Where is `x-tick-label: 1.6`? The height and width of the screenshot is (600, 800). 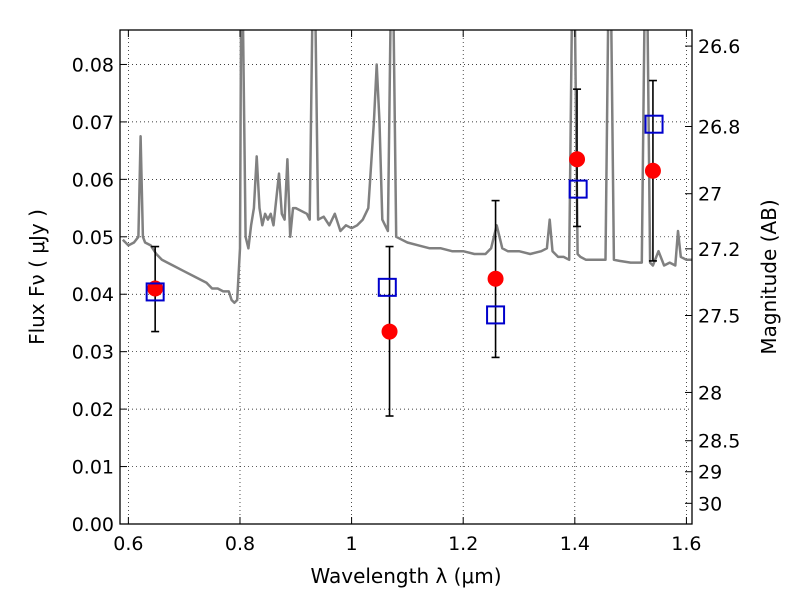 x-tick-label: 1.6 is located at coordinates (686, 544).